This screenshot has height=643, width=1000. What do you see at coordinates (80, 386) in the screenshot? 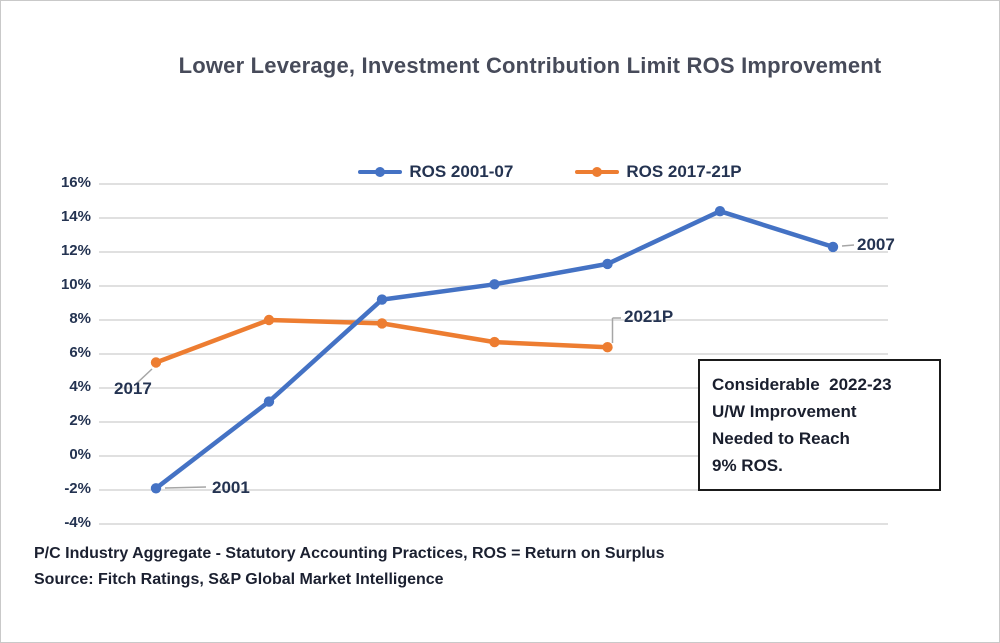
I see `y-tick-label: 4%` at bounding box center [80, 386].